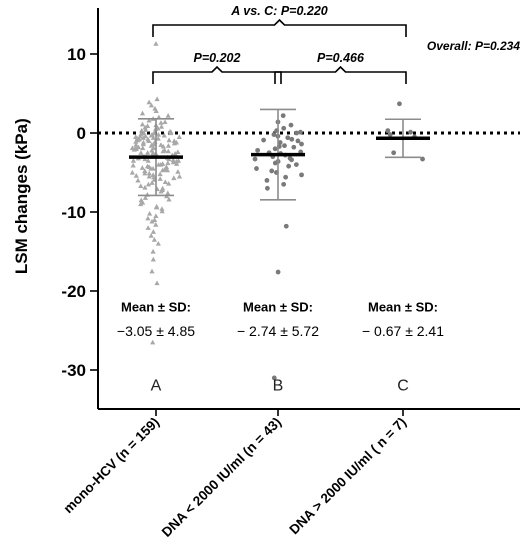 This screenshot has height=550, width=526. What do you see at coordinates (473, 46) in the screenshot?
I see `overall-p-value: Overall: P=0.234` at bounding box center [473, 46].